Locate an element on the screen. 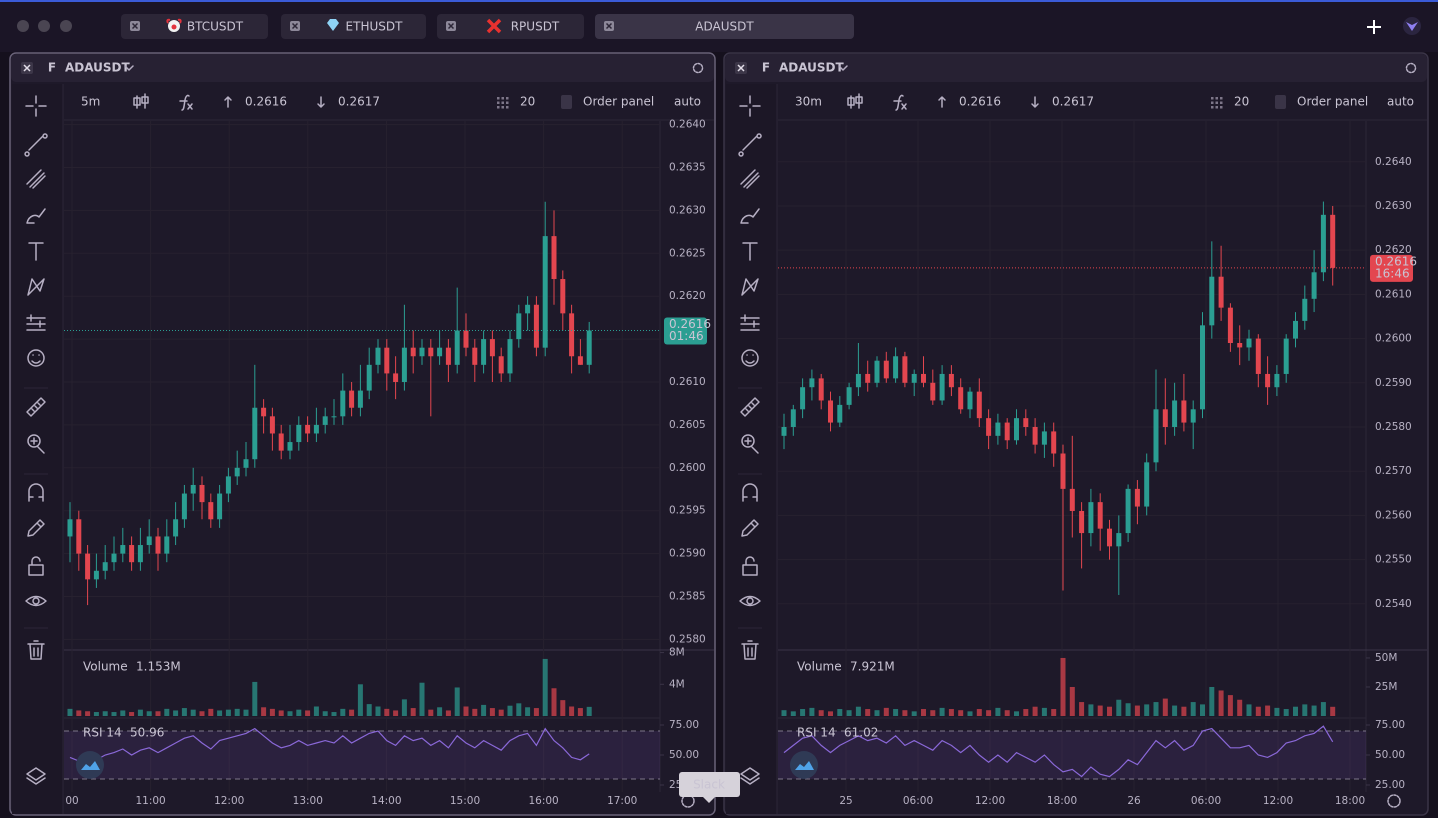 This screenshot has width=1438, height=818. price-tick-label: 0.2620 is located at coordinates (687, 296).